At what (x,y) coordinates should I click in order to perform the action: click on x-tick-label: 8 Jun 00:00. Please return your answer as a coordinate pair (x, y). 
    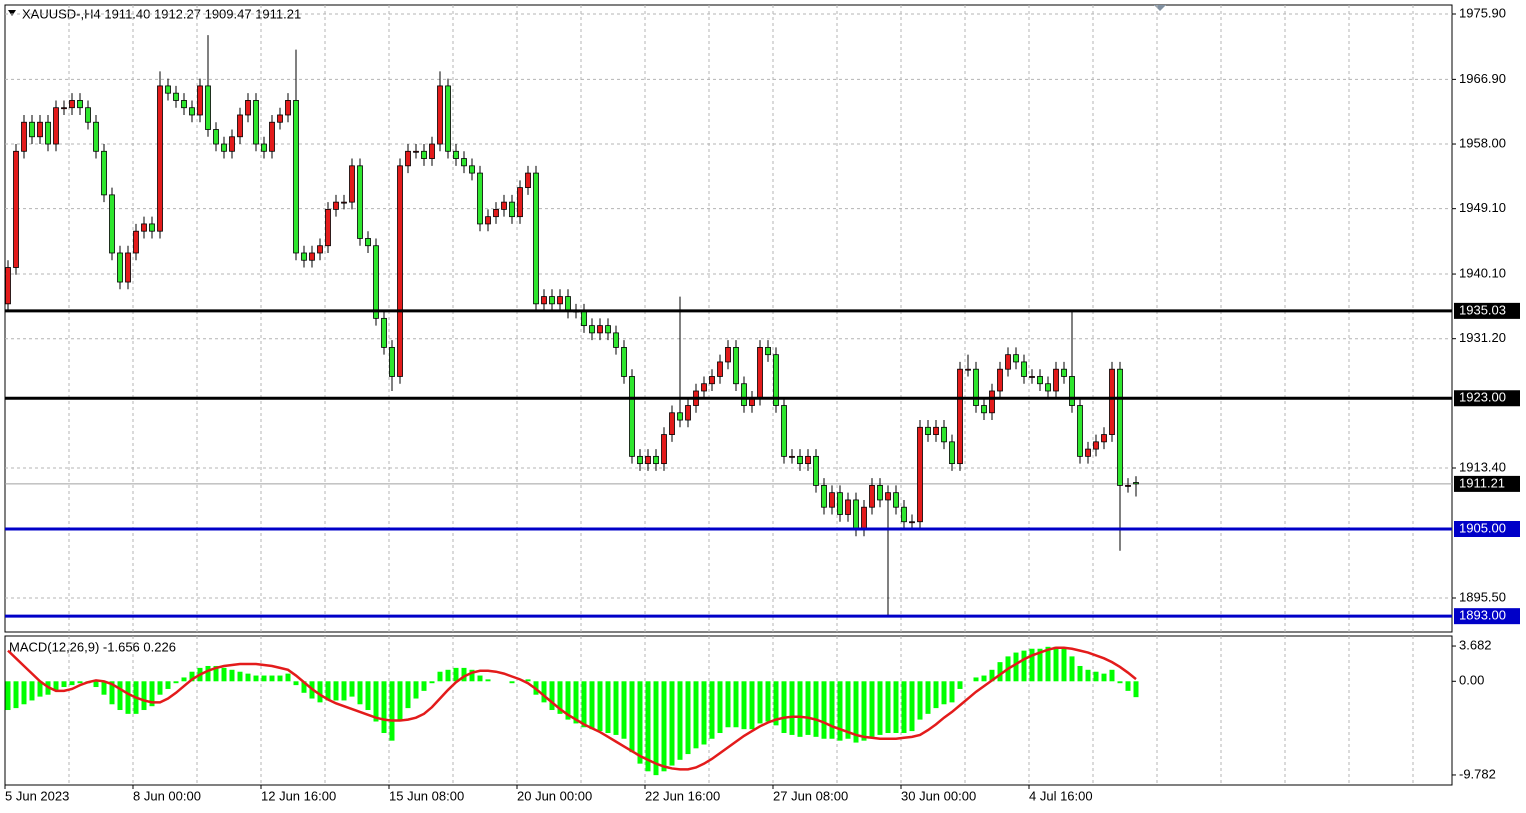
    Looking at the image, I should click on (167, 795).